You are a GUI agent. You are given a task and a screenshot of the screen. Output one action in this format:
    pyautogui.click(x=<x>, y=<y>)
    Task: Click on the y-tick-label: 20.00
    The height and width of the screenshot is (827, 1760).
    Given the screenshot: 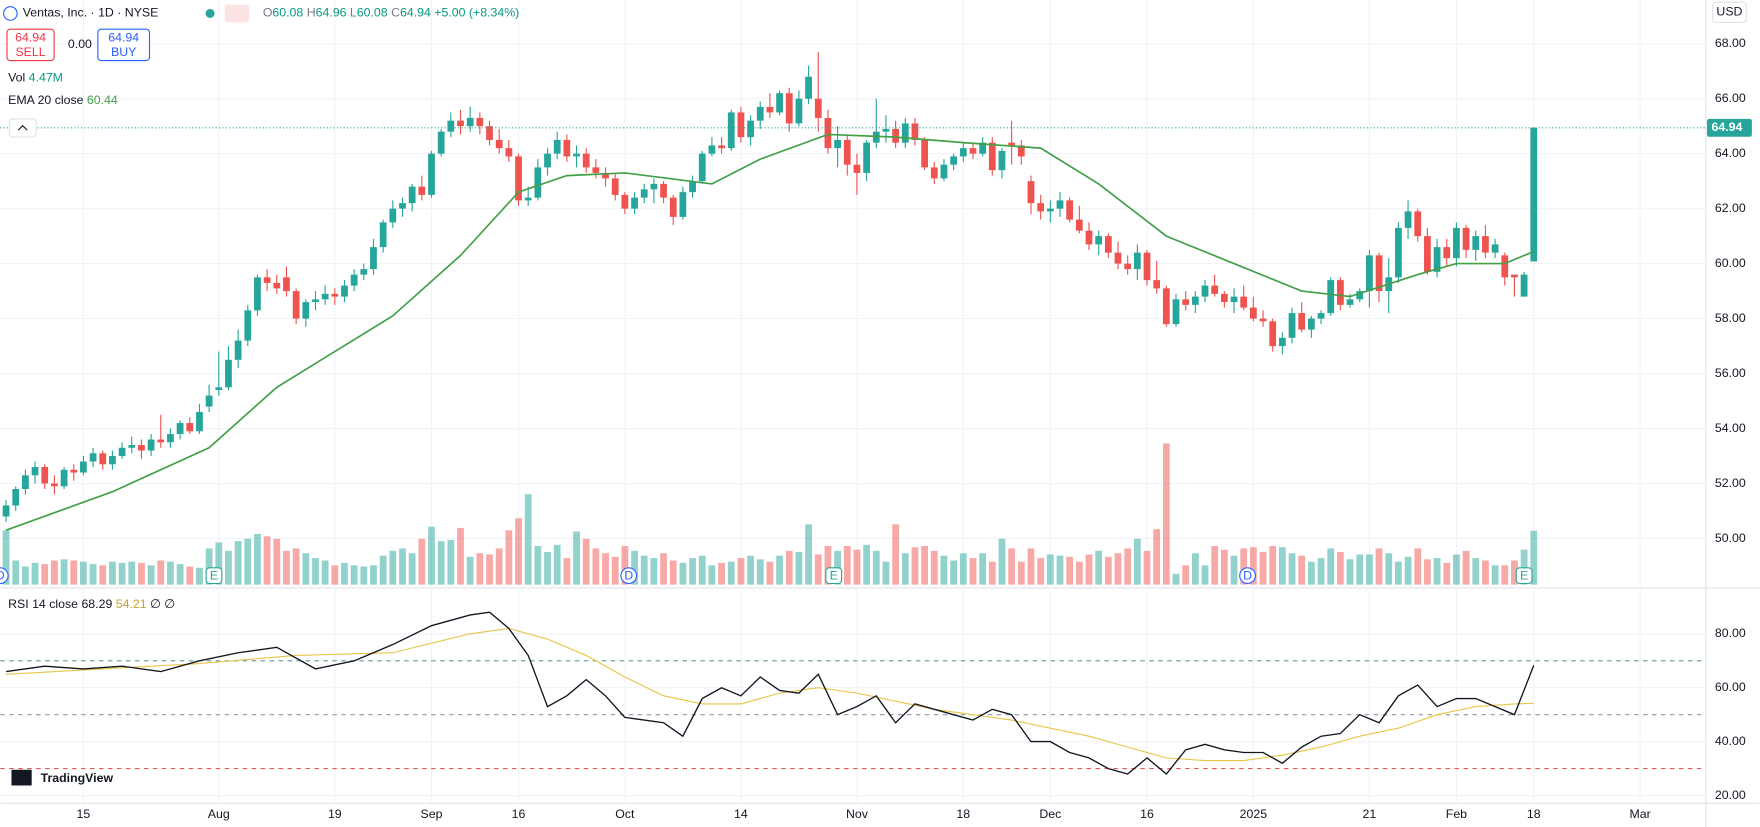 What is the action you would take?
    pyautogui.click(x=1730, y=795)
    